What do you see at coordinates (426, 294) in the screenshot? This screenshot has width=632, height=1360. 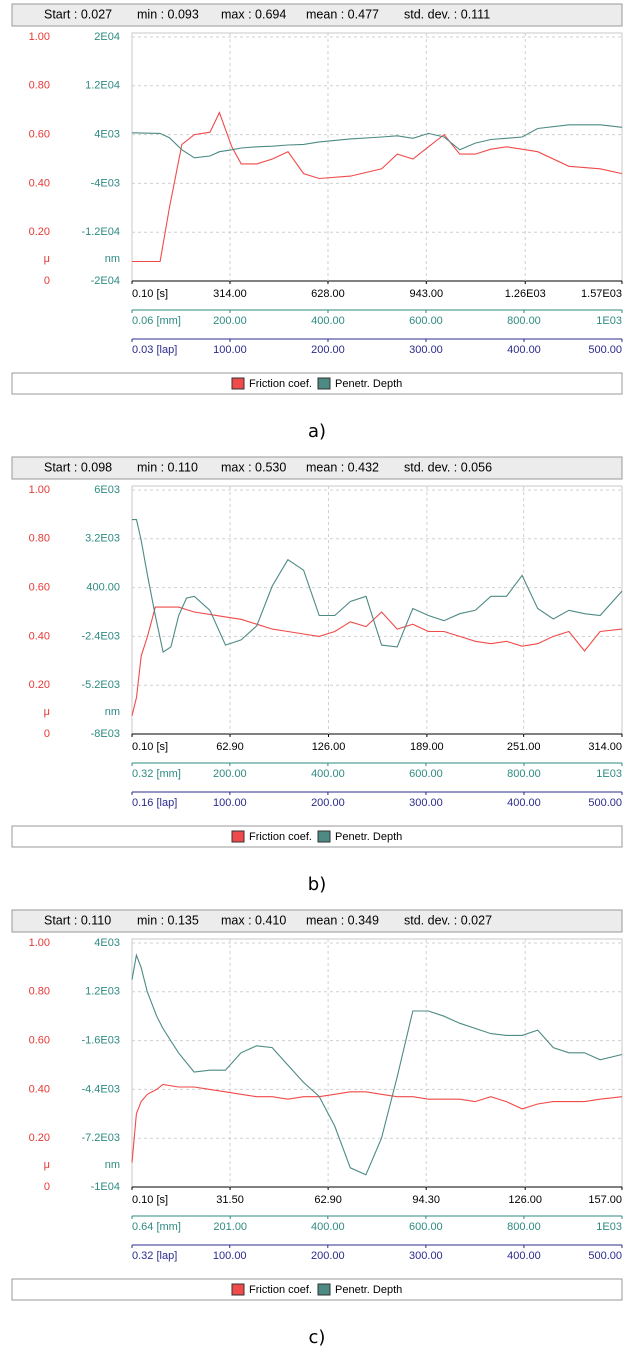 I see `x-tick-label: 943.00` at bounding box center [426, 294].